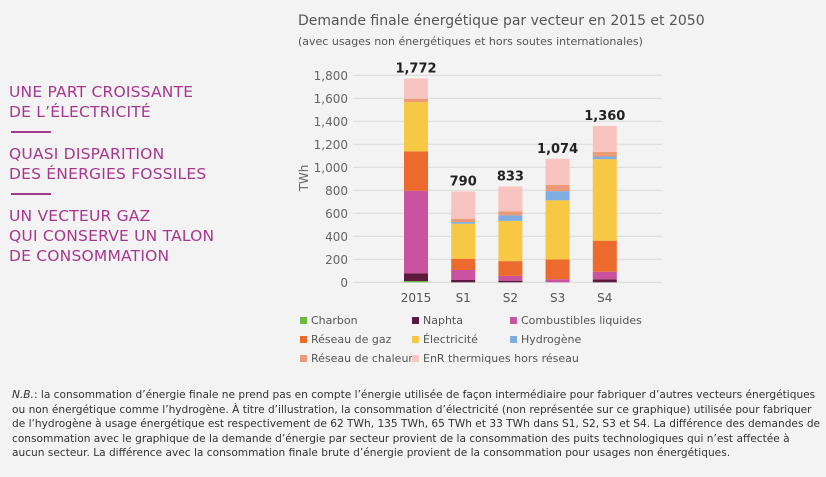 Image resolution: width=826 pixels, height=477 pixels. I want to click on y-tick-label: 0, so click(344, 283).